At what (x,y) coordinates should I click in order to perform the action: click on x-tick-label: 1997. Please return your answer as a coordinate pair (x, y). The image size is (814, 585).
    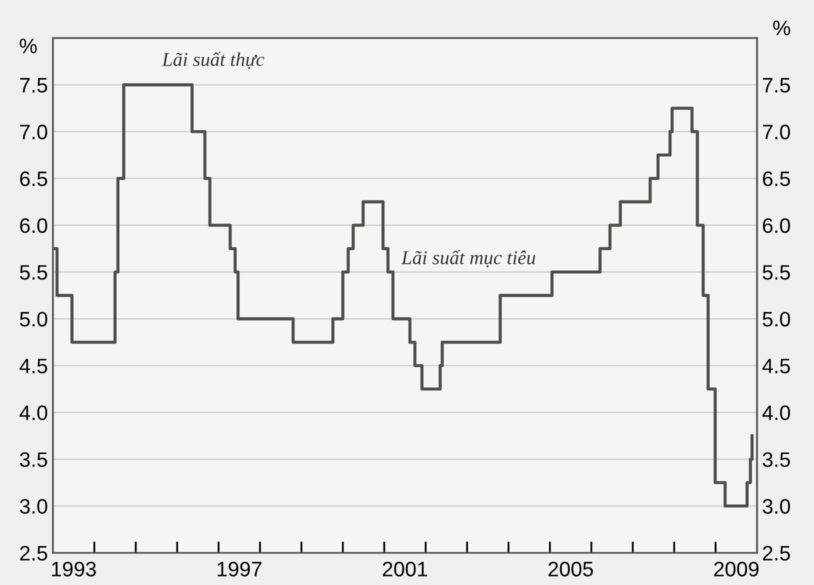
    Looking at the image, I should click on (240, 569).